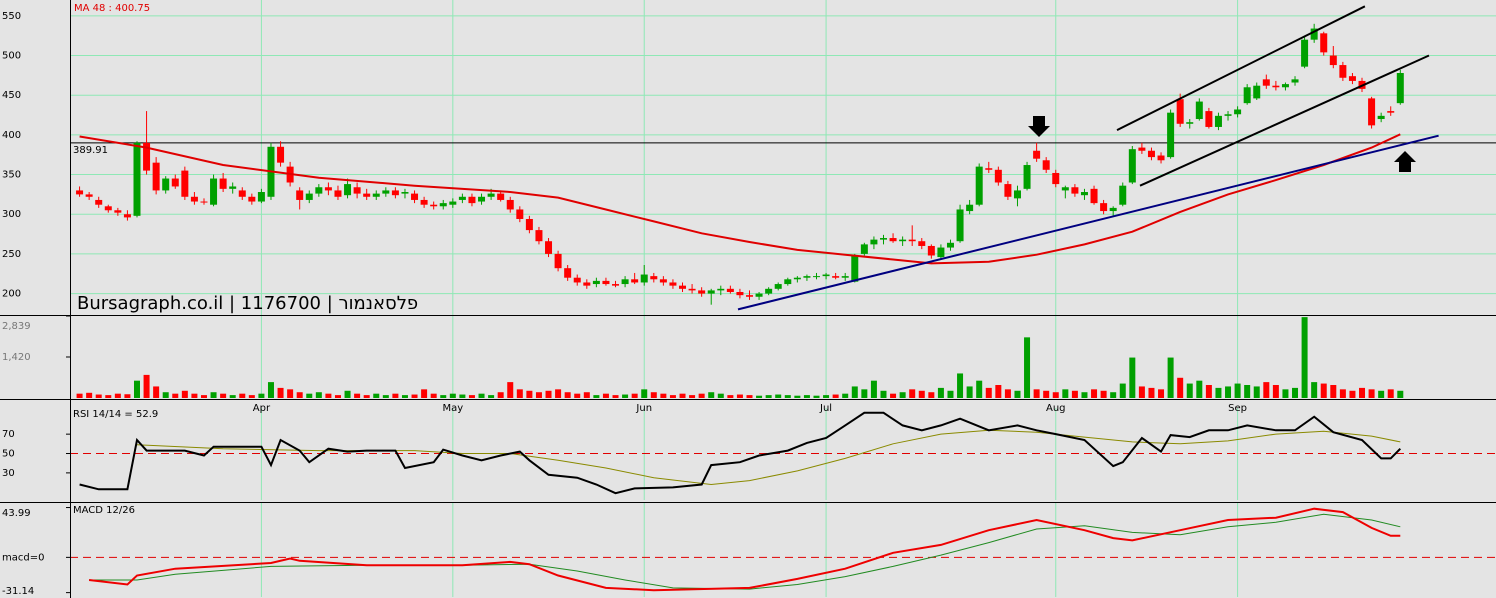  What do you see at coordinates (112, 8) in the screenshot?
I see `ma-label: MA 48 : 400.75` at bounding box center [112, 8].